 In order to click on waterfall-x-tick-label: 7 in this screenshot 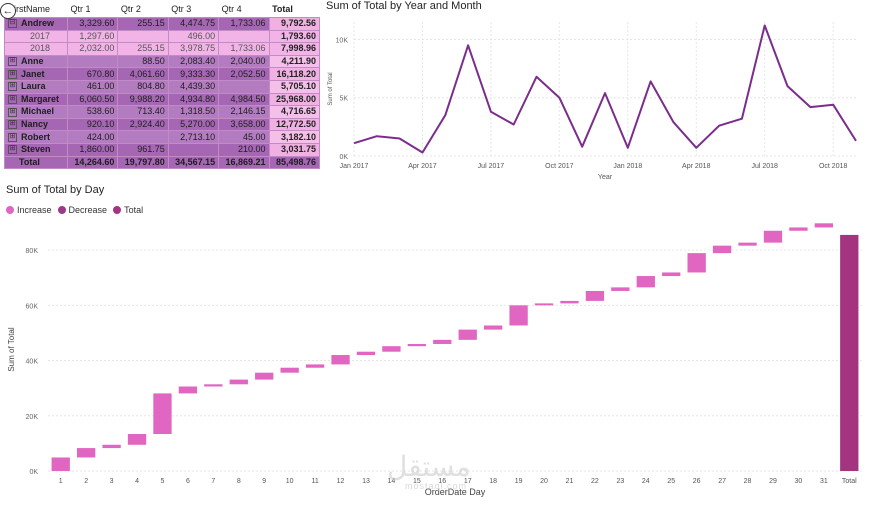, I will do `click(213, 481)`.